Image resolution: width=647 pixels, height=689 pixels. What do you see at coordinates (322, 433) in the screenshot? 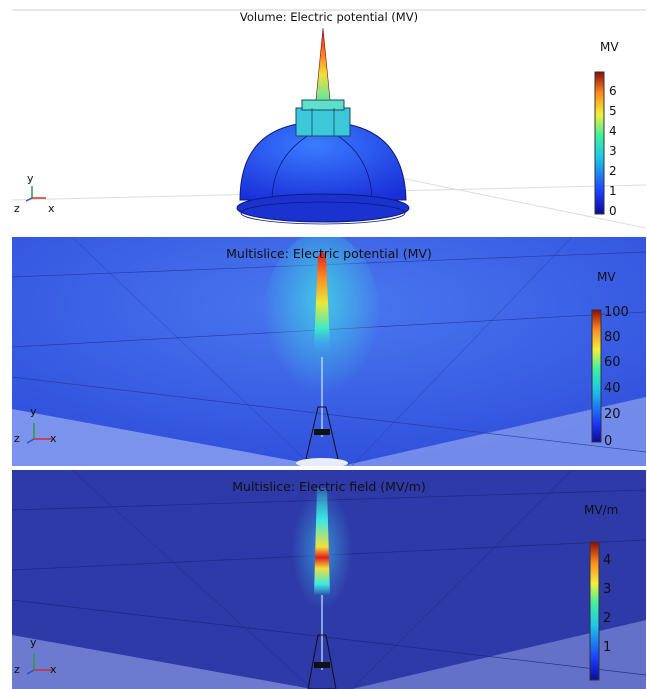
I see `generator-silhouette` at bounding box center [322, 433].